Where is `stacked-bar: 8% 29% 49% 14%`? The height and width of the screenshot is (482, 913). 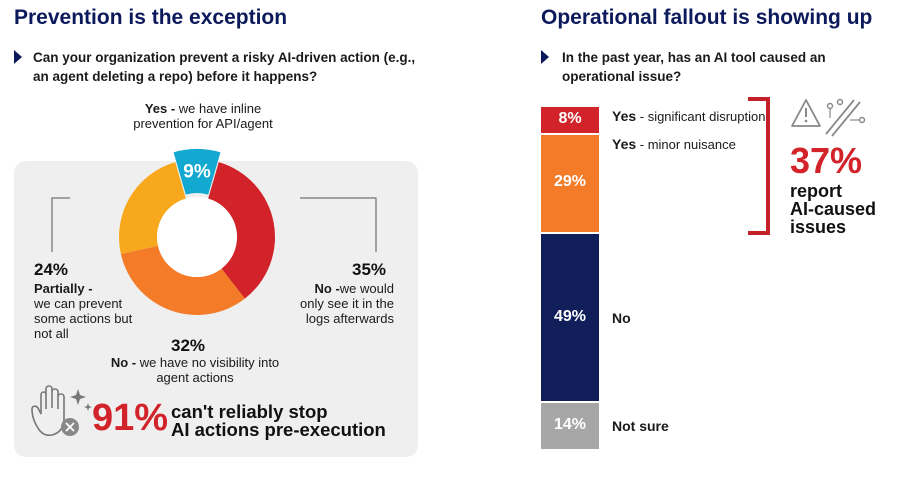
stacked-bar: 8% 29% 49% 14% is located at coordinates (570, 279).